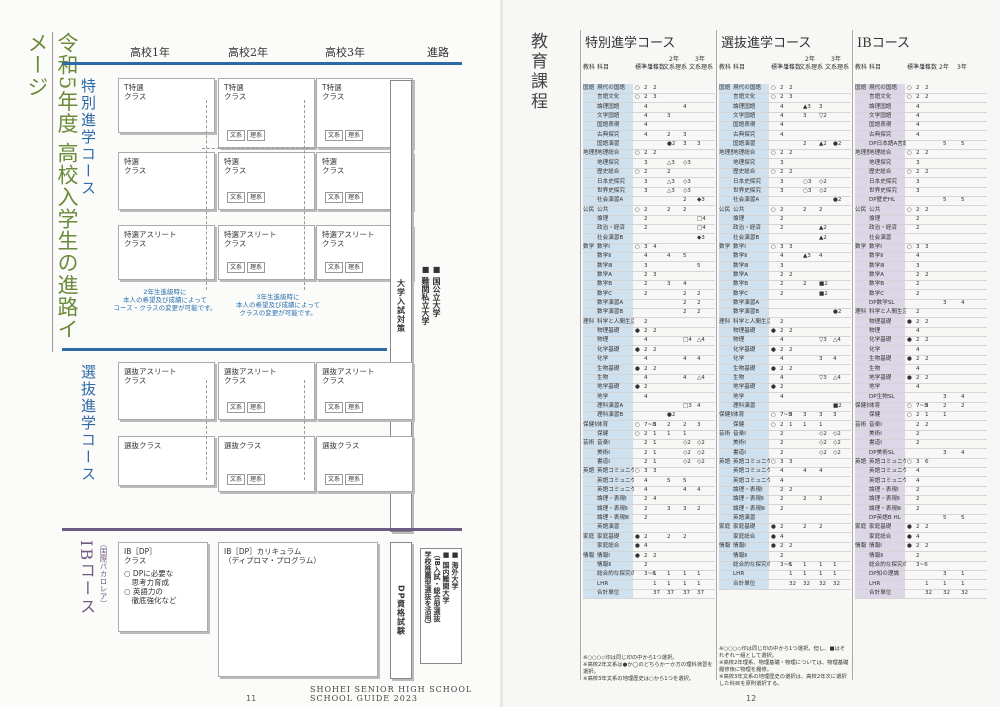  Describe the element at coordinates (746, 312) in the screenshot. I see `course-name: 数学演習B` at that location.